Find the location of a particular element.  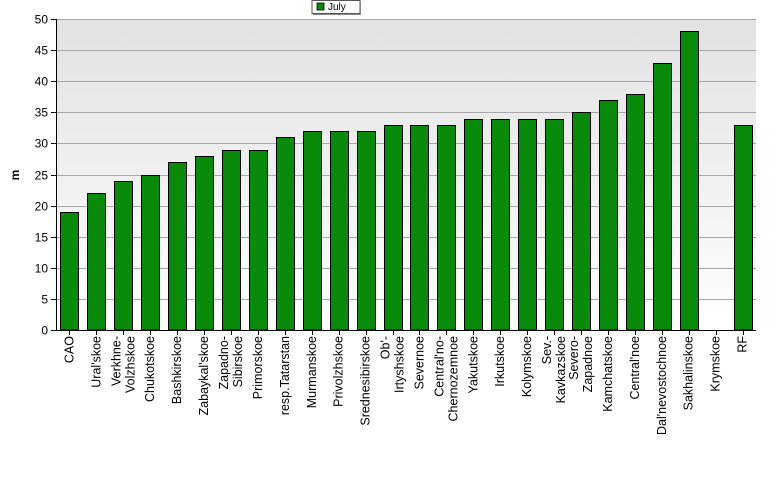

y-tick-label: 5 is located at coordinates (44, 300).